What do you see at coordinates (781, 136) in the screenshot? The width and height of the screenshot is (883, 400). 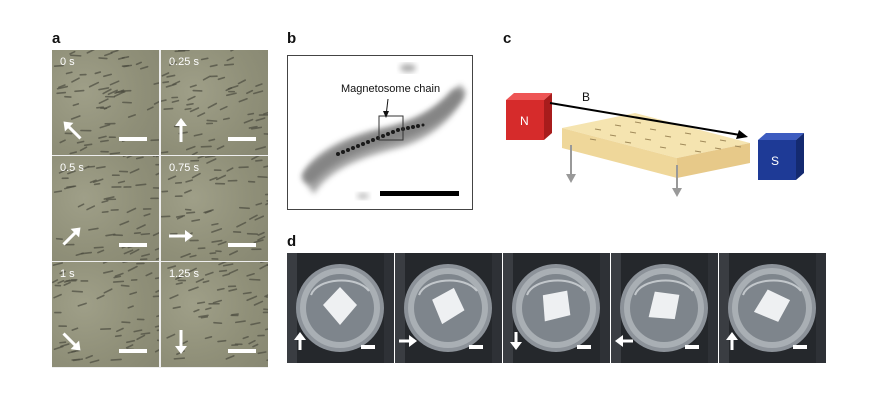 I see `south-magnet-top` at bounding box center [781, 136].